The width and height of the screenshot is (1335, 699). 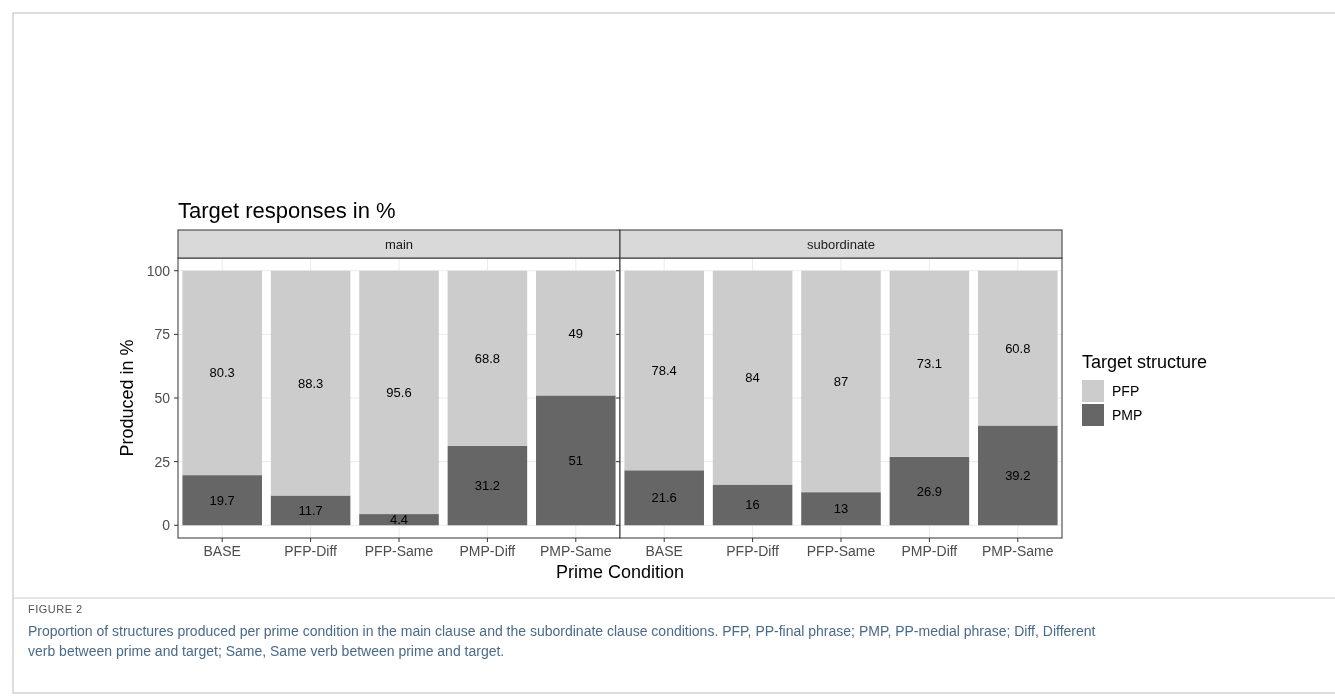 I want to click on data-label: 21.6, so click(x=664, y=498).